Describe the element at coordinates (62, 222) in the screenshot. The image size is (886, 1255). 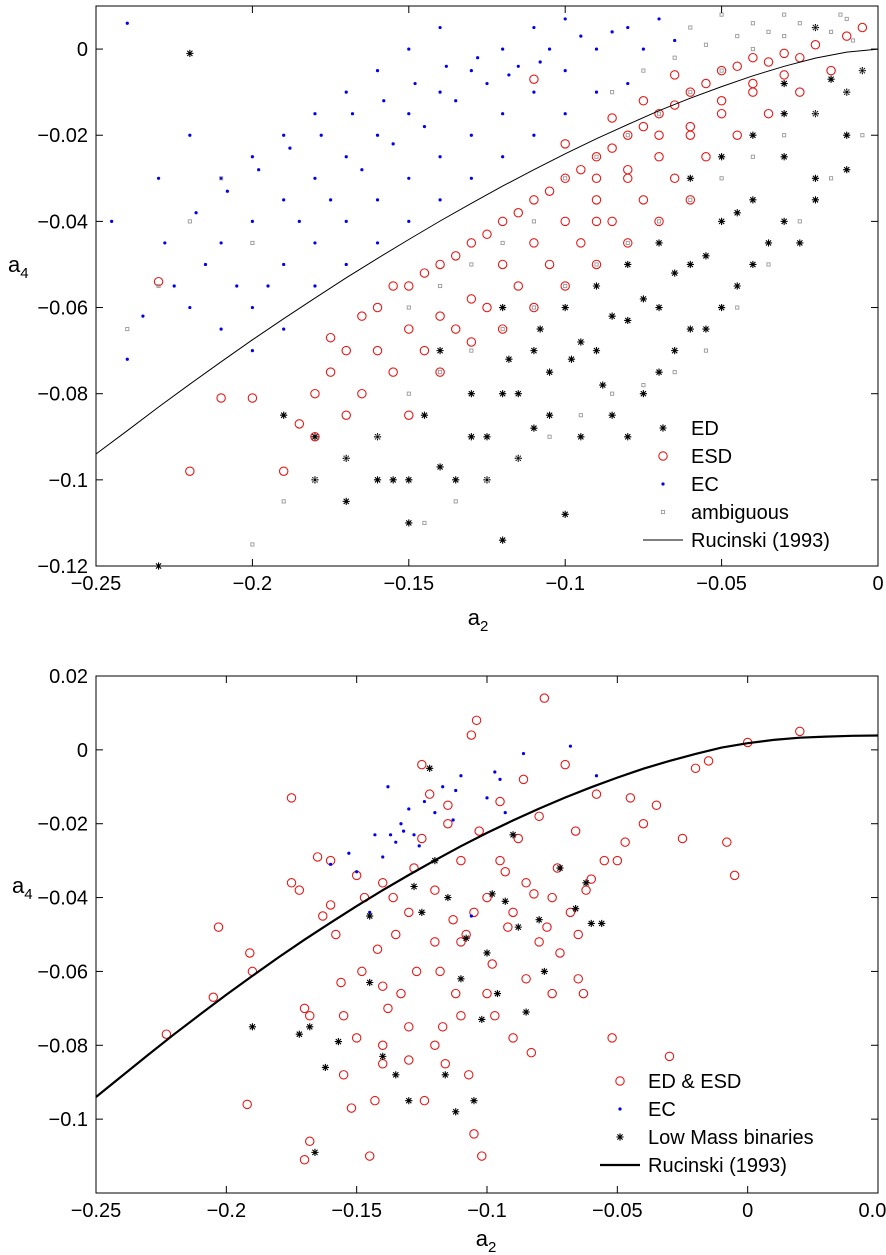
I see `y-tick-label: −0.04` at that location.